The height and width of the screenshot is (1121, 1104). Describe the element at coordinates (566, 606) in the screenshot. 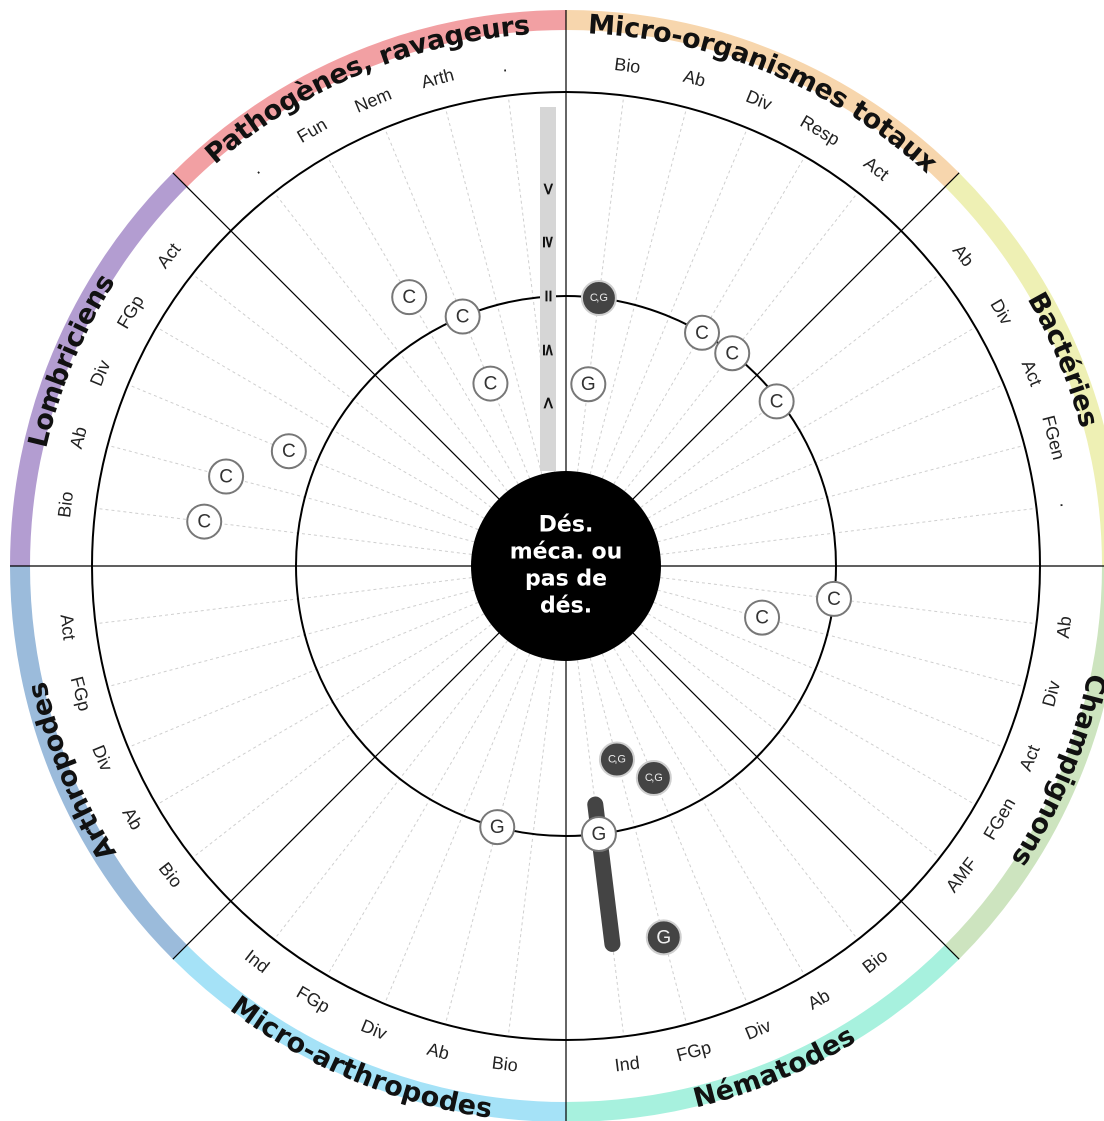

I see `center-label-line: dés.` at that location.